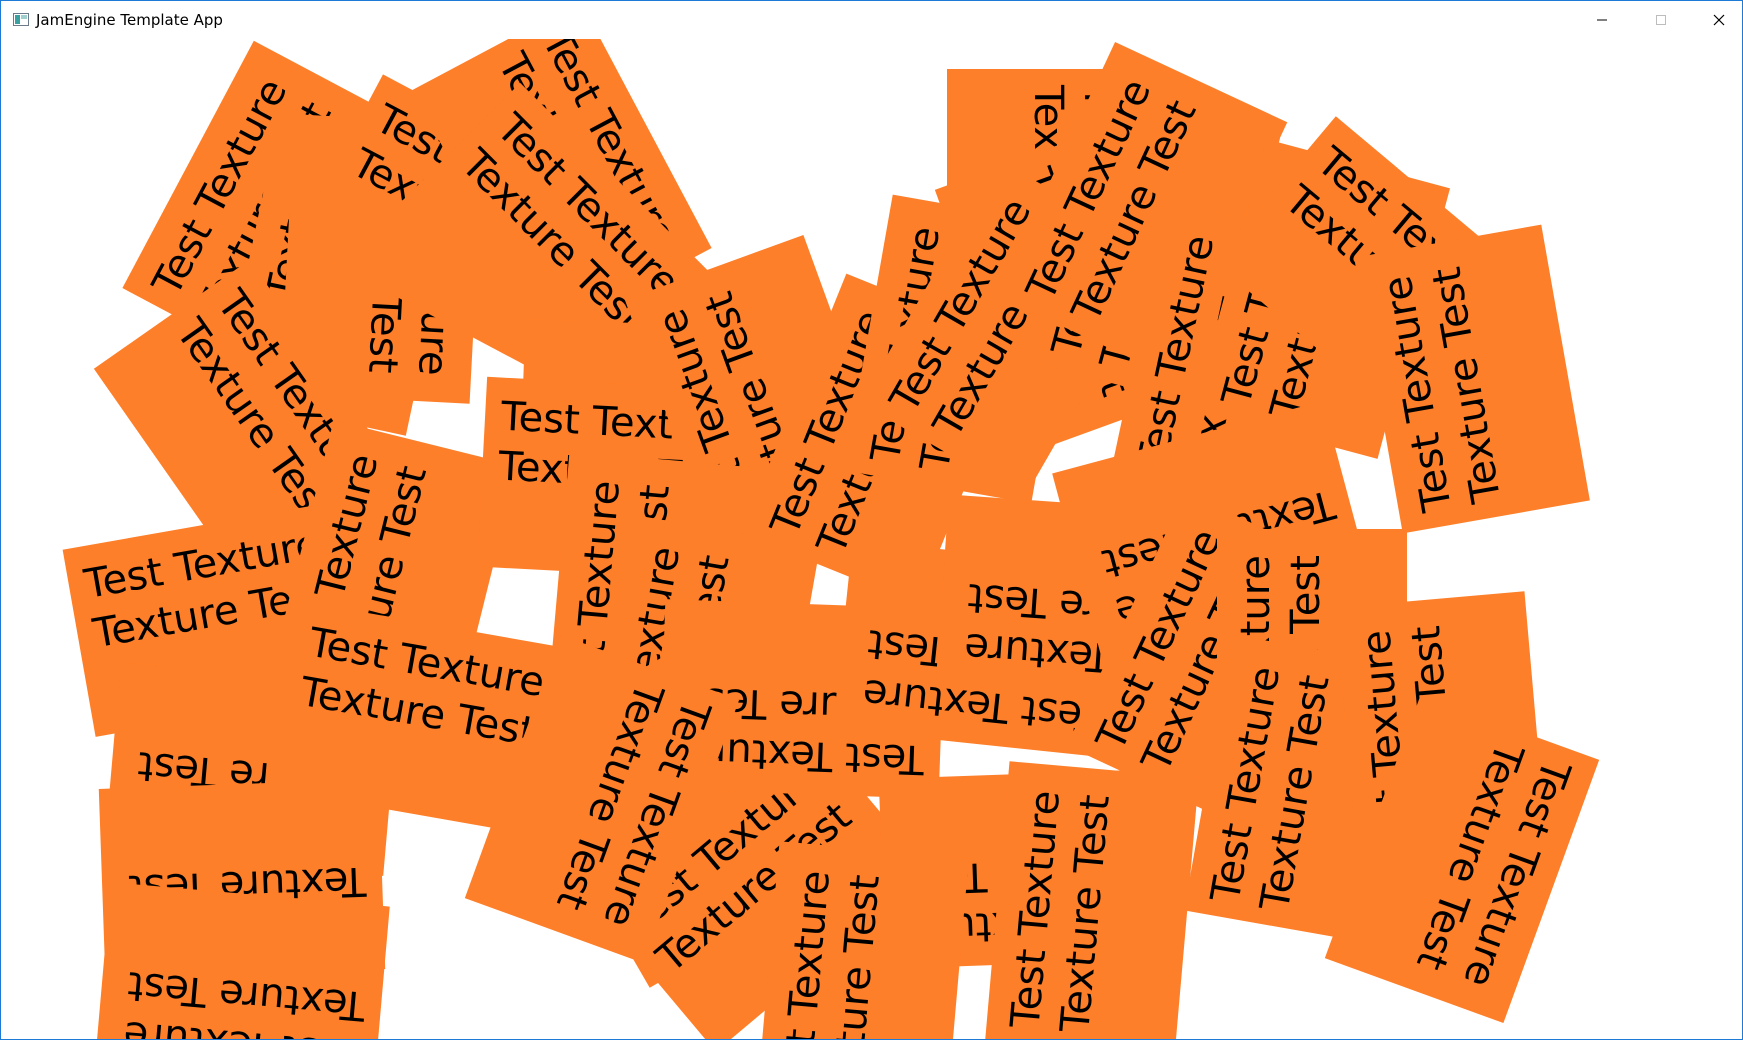 This screenshot has width=1743, height=1040. I want to click on maximize-icon, so click(1661, 20).